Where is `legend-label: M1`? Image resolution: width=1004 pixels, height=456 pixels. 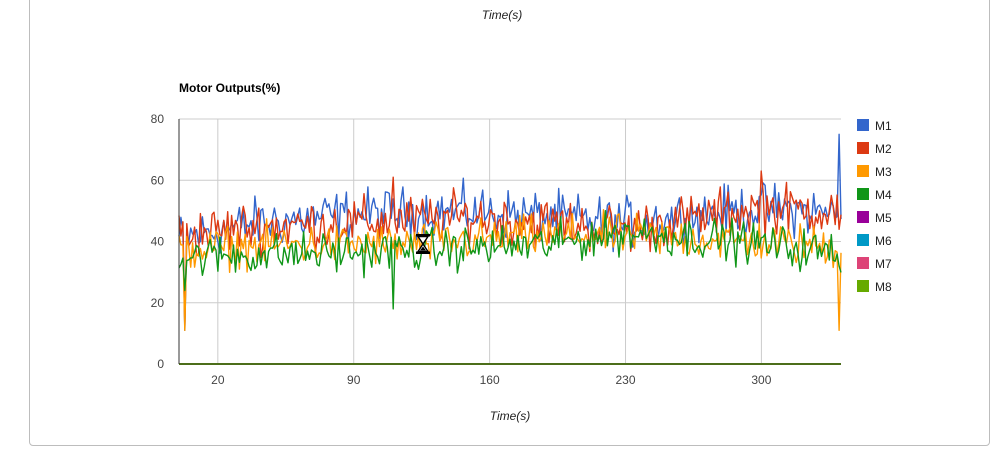 legend-label: M1 is located at coordinates (883, 126).